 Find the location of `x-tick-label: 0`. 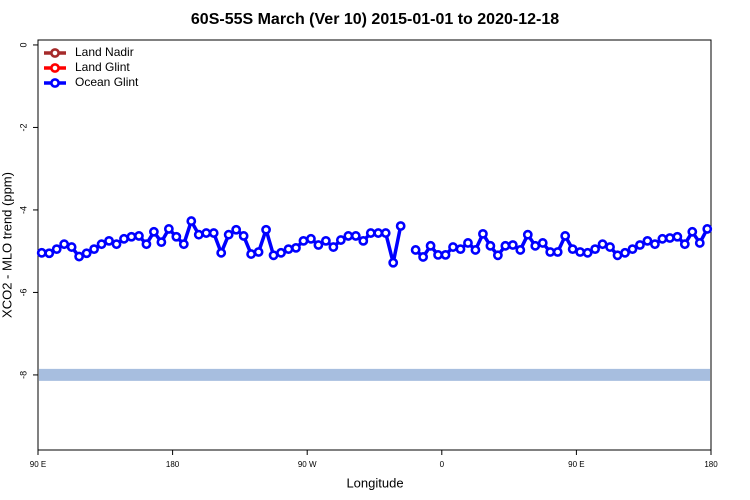

x-tick-label: 0 is located at coordinates (442, 464).